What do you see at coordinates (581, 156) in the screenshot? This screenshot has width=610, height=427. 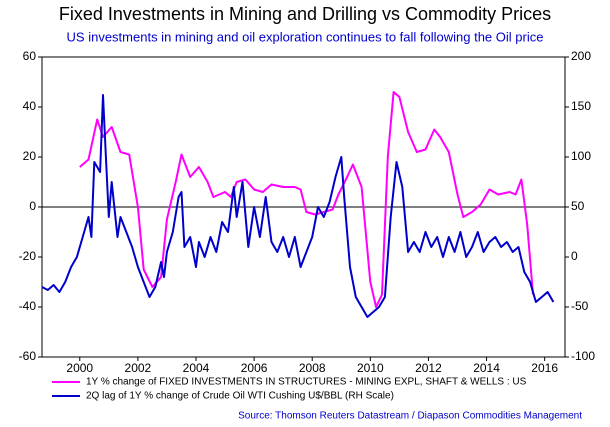 I see `y2-tick-label: 100` at bounding box center [581, 156].